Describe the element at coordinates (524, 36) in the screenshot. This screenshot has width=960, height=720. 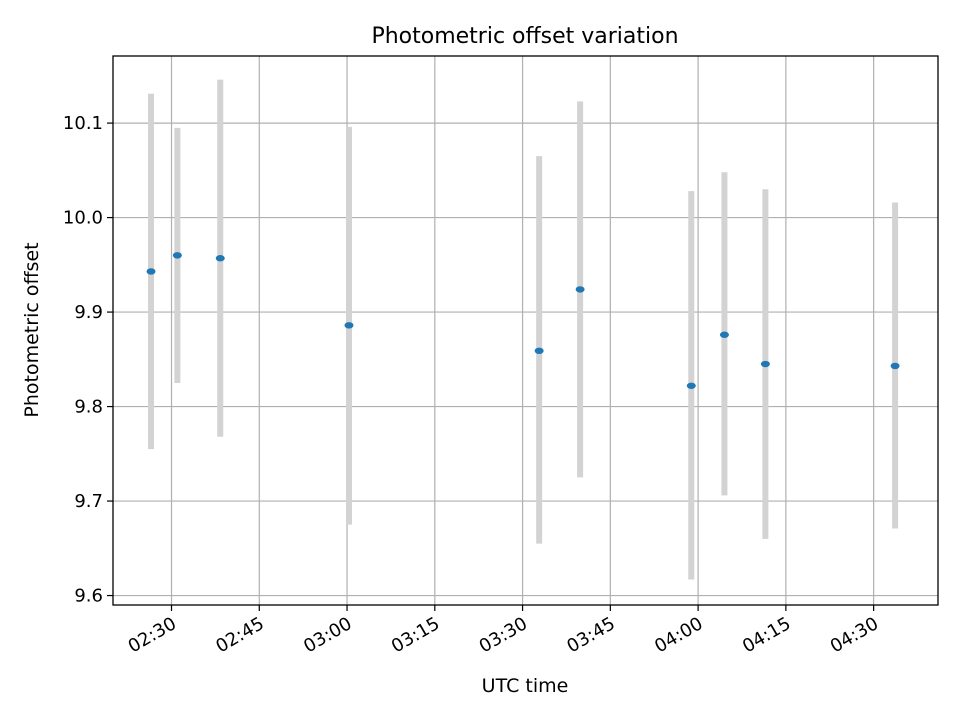
I see `chart-title: Photometric offset variation` at that location.